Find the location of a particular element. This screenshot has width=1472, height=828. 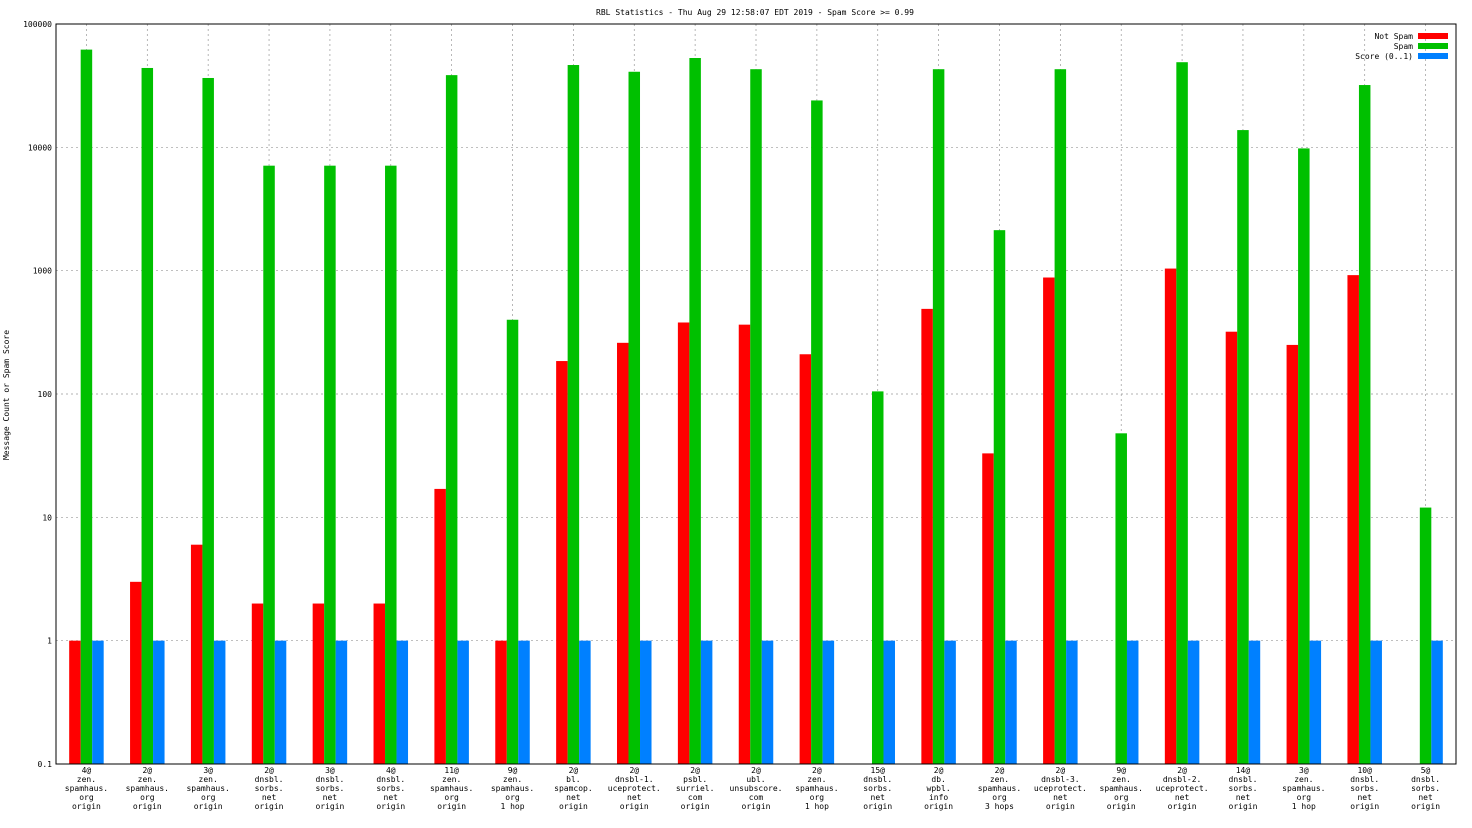

x-tick-label: 3@ zen. spamhaus. org origin is located at coordinates (207, 788).